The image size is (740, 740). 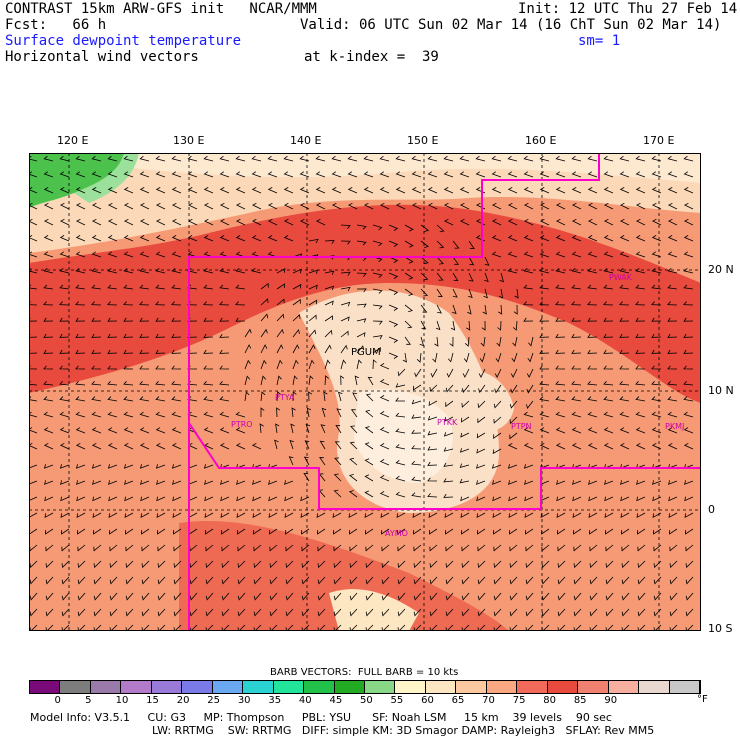 I want to click on colorbar-tick-label: 85, so click(x=580, y=700).